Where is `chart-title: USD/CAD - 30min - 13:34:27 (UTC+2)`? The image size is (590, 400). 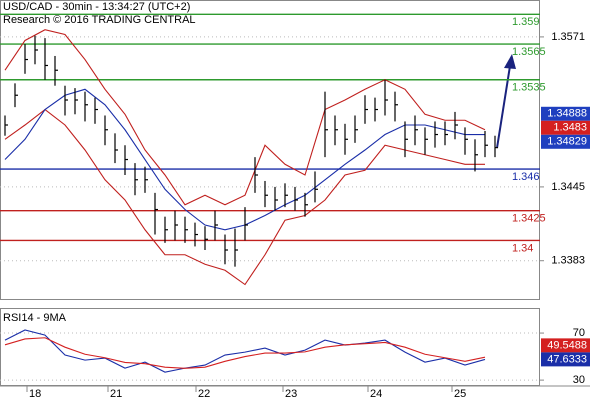 chart-title: USD/CAD - 30min - 13:34:27 (UTC+2) is located at coordinates (96, 7).